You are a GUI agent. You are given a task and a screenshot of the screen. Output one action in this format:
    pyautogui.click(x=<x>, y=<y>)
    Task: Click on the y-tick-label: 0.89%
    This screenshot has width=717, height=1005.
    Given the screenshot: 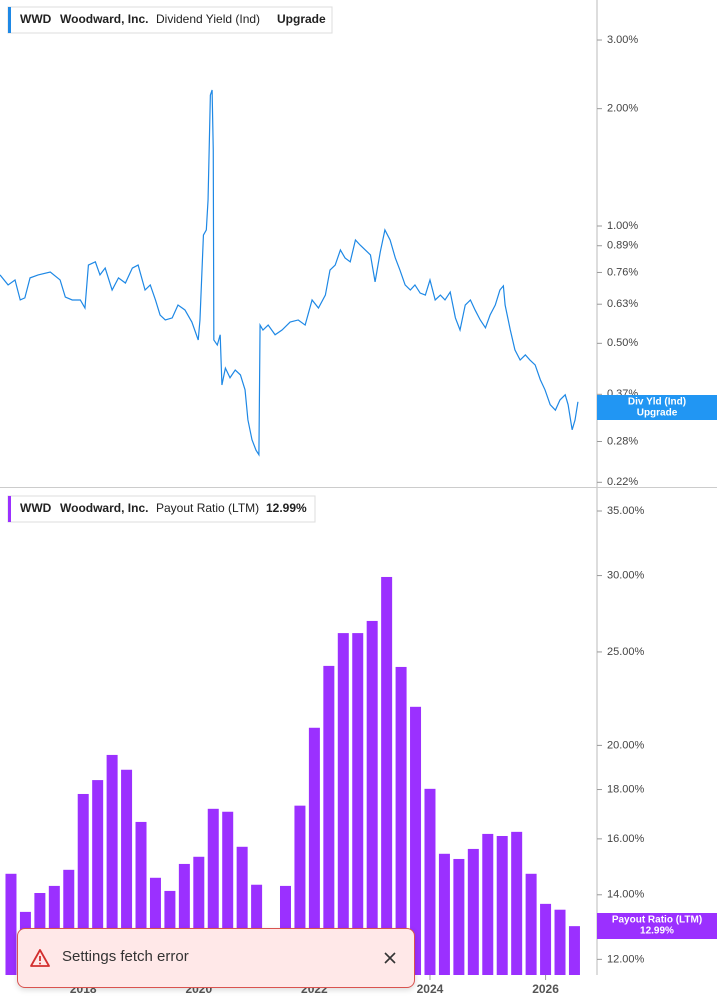 What is the action you would take?
    pyautogui.click(x=622, y=246)
    